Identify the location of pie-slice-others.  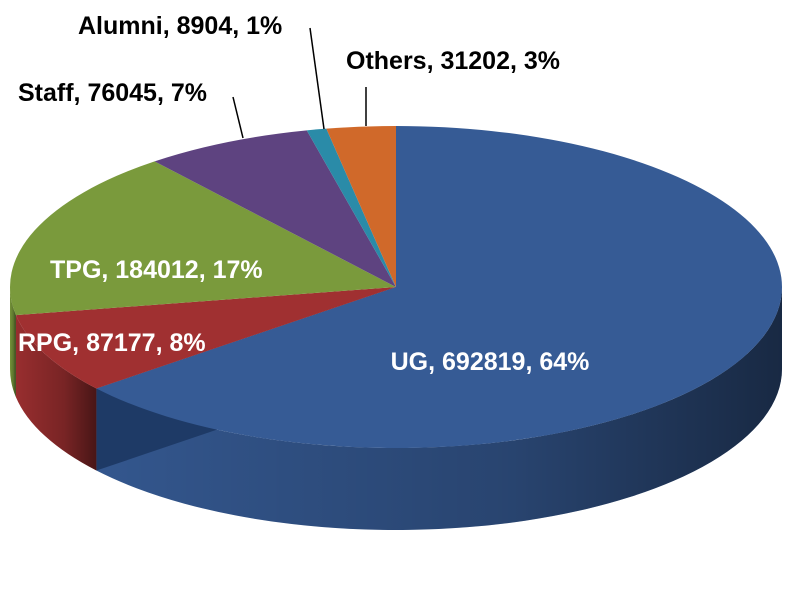
(361, 206).